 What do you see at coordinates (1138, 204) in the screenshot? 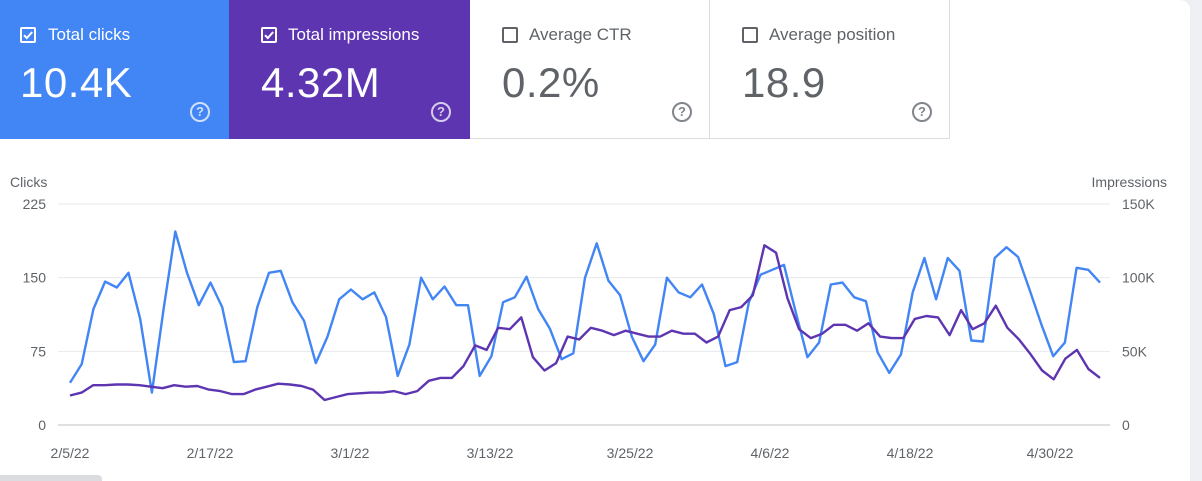
I see `right-axis-tick-label: 150K` at bounding box center [1138, 204].